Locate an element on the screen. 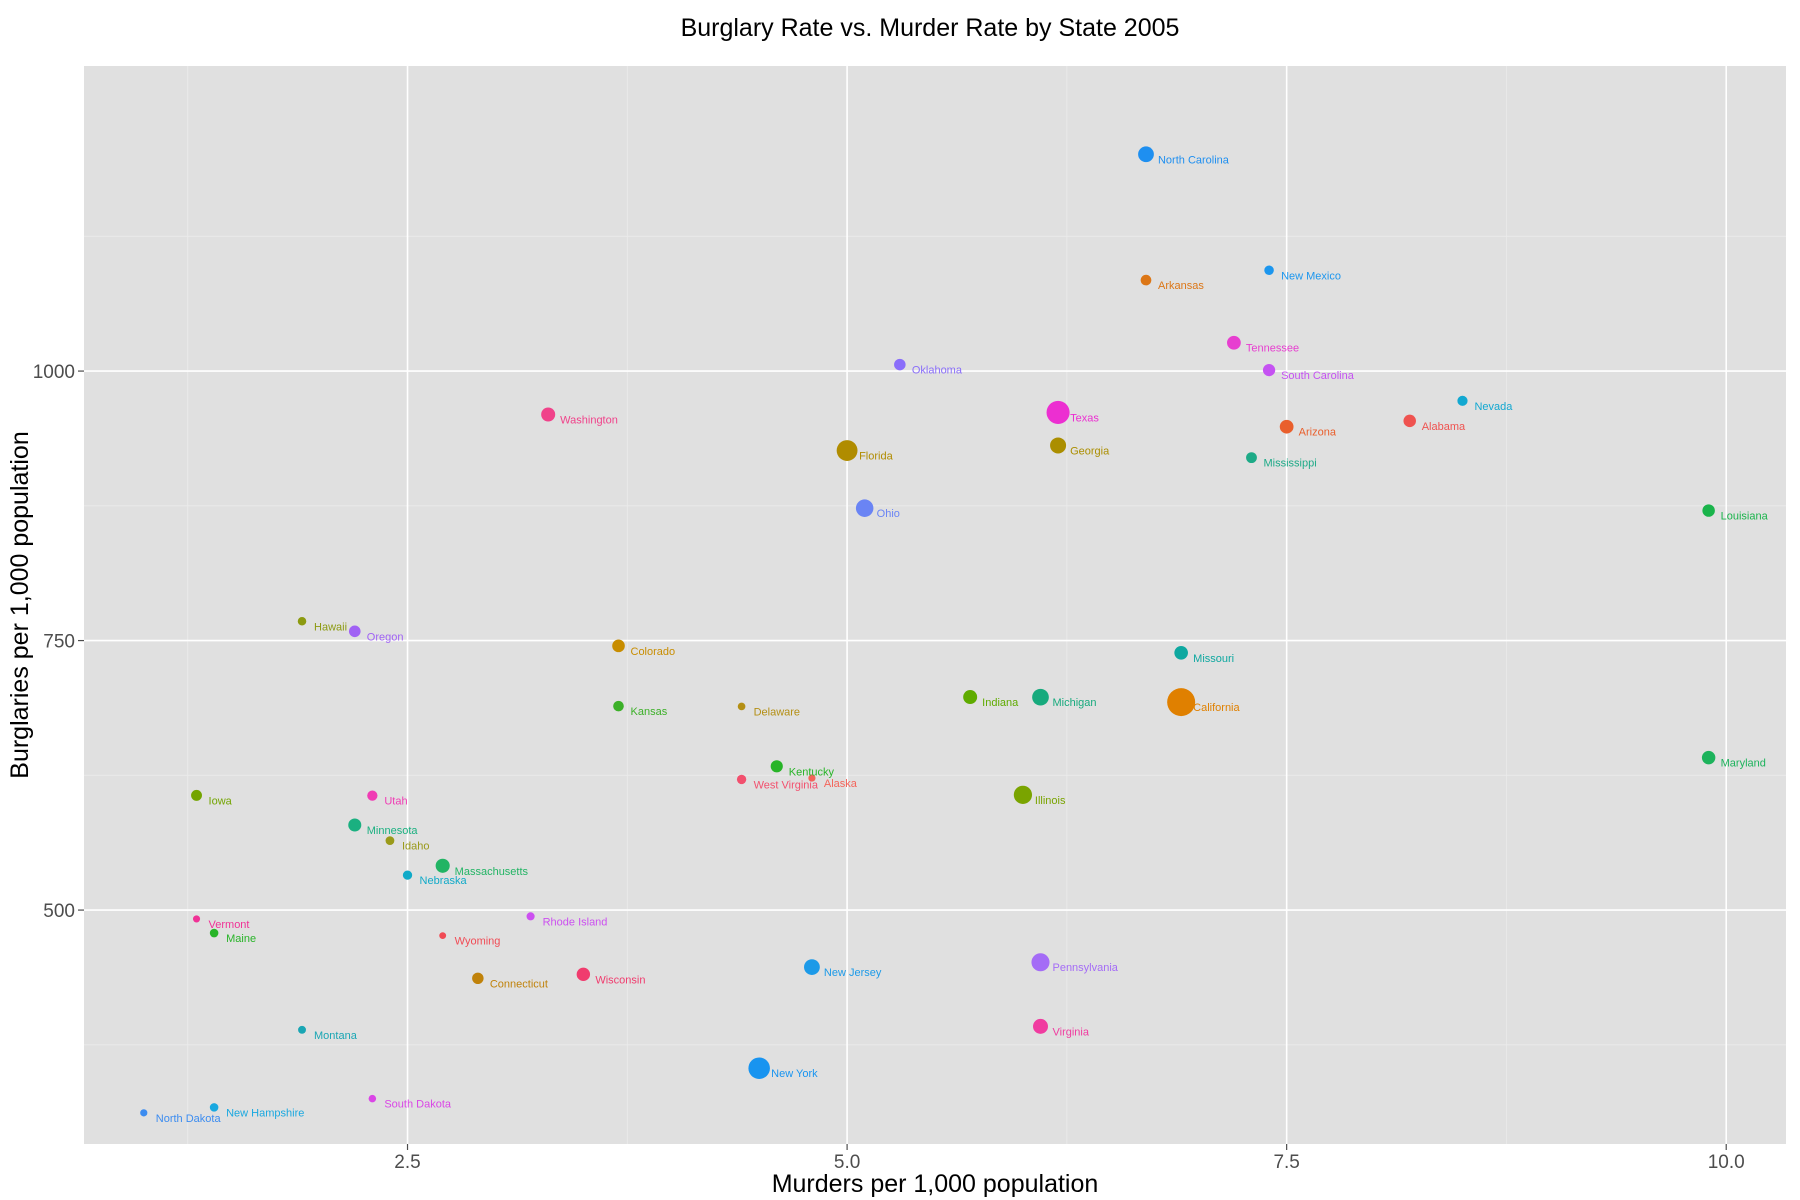 This screenshot has width=1800, height=1200. point-connecticut is located at coordinates (478, 978).